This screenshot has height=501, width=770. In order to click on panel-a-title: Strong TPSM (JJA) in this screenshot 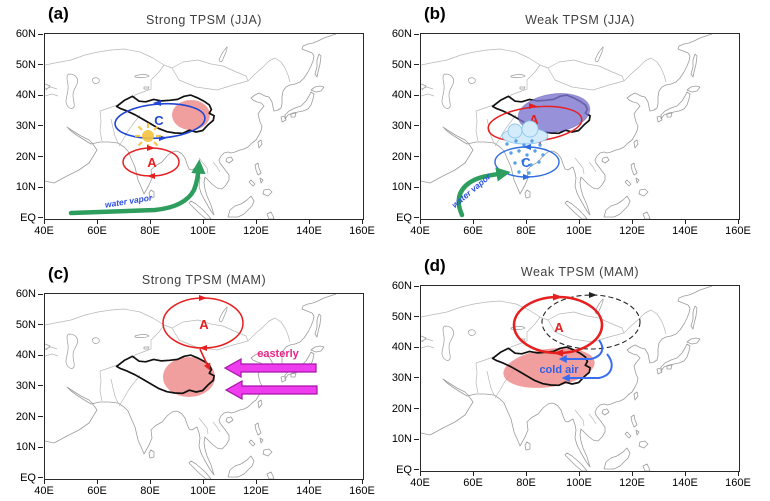, I will do `click(204, 20)`.